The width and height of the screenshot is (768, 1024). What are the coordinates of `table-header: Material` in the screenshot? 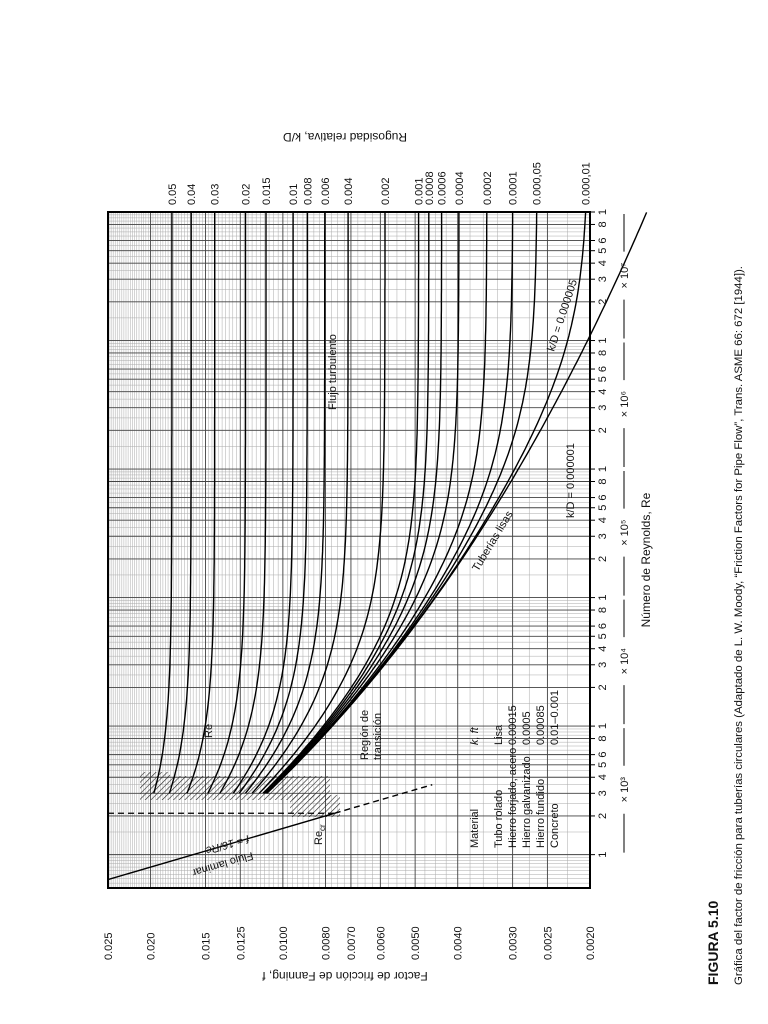 It's located at (475, 828).